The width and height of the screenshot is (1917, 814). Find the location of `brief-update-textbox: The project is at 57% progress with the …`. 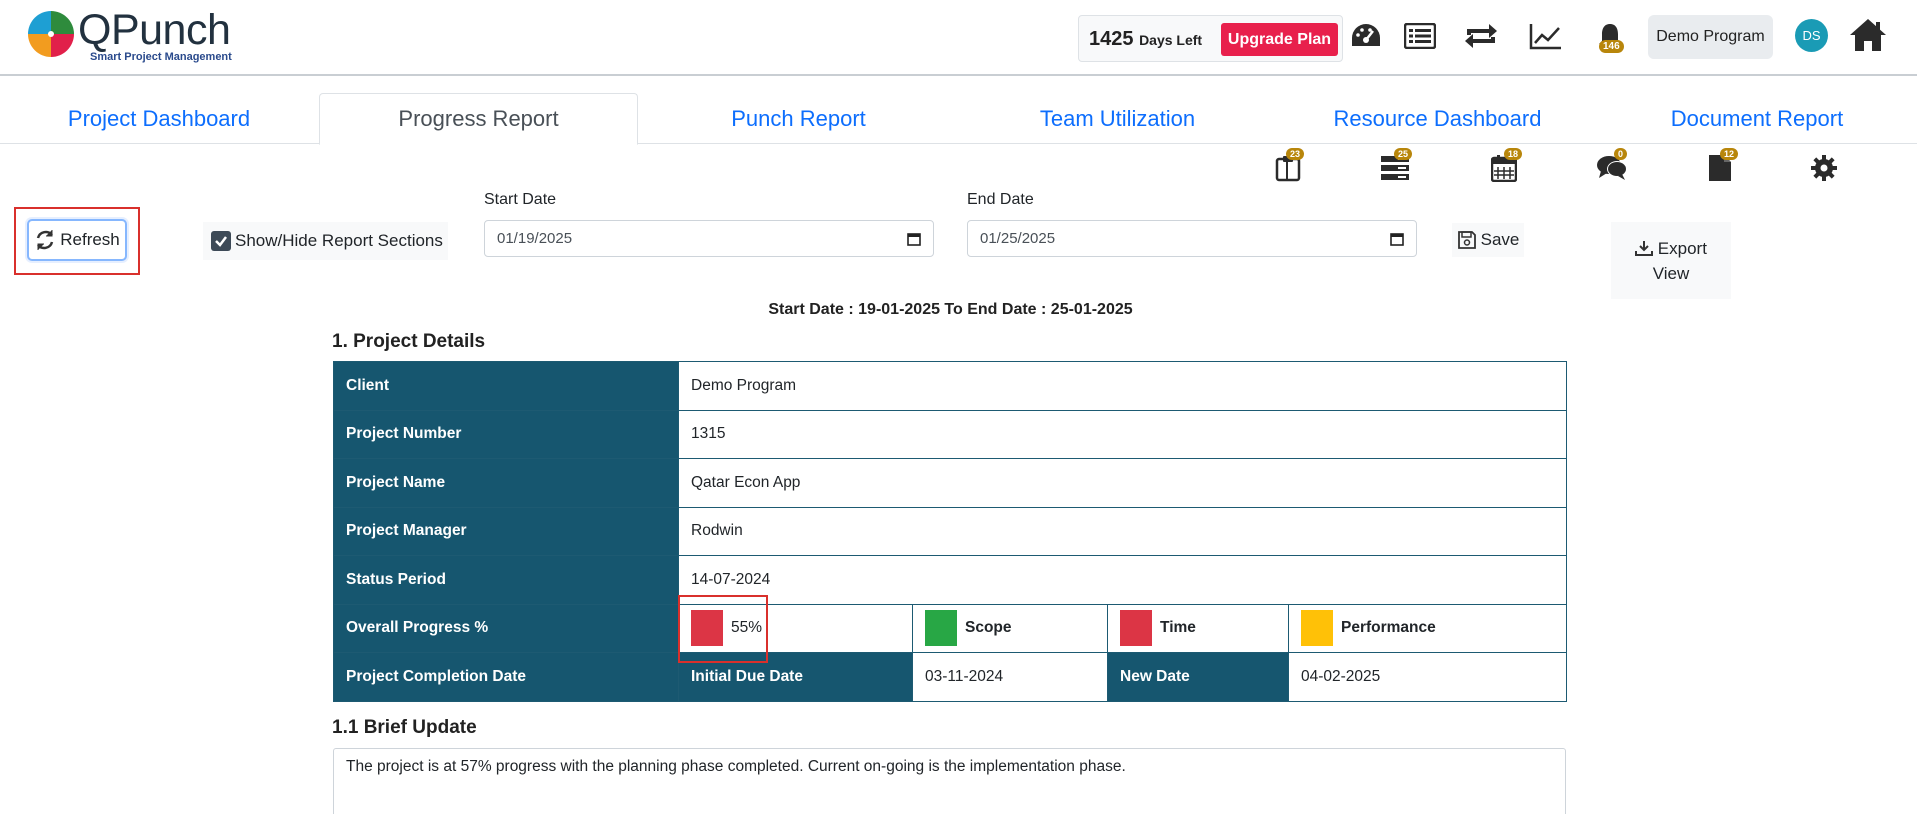

brief-update-textbox: The project is at 57% progress with the … is located at coordinates (949, 781).